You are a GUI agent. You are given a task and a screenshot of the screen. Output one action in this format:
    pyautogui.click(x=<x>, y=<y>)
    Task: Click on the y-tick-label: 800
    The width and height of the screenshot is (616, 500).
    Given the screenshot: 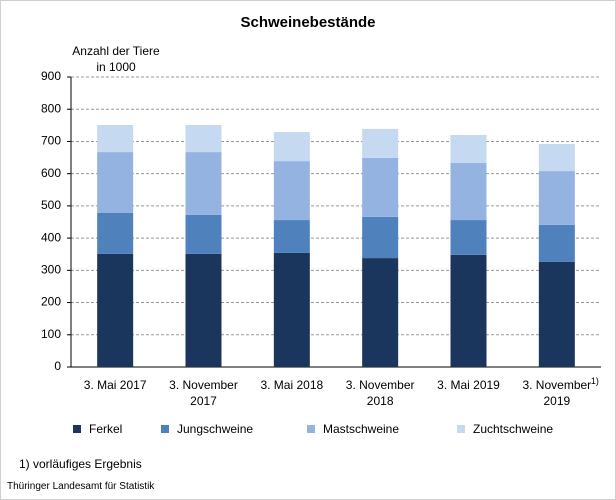 What is the action you would take?
    pyautogui.click(x=51, y=108)
    